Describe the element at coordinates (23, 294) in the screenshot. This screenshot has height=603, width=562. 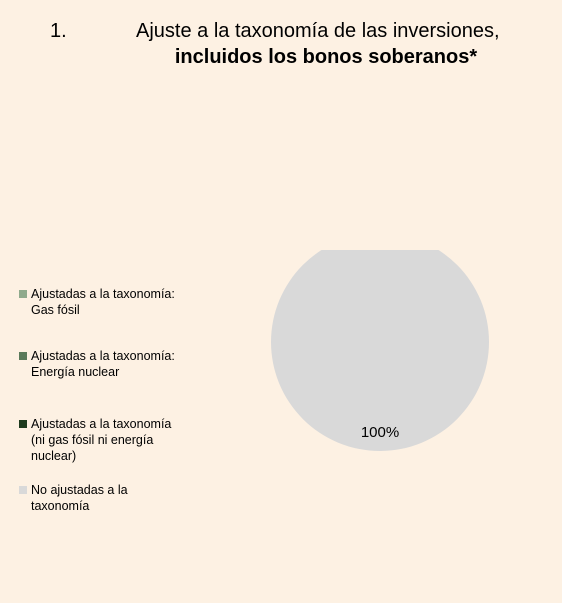
I see `legend-swatch-gas-fosil` at that location.